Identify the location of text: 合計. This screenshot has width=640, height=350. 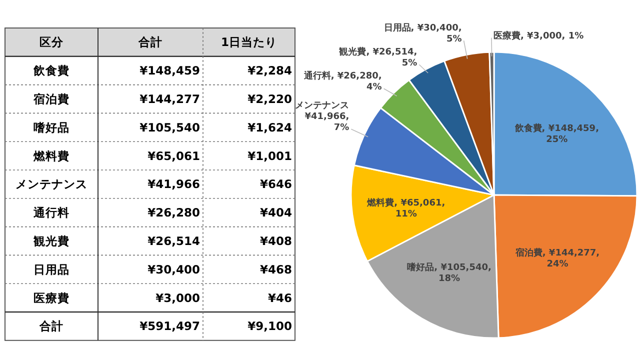
(150, 42).